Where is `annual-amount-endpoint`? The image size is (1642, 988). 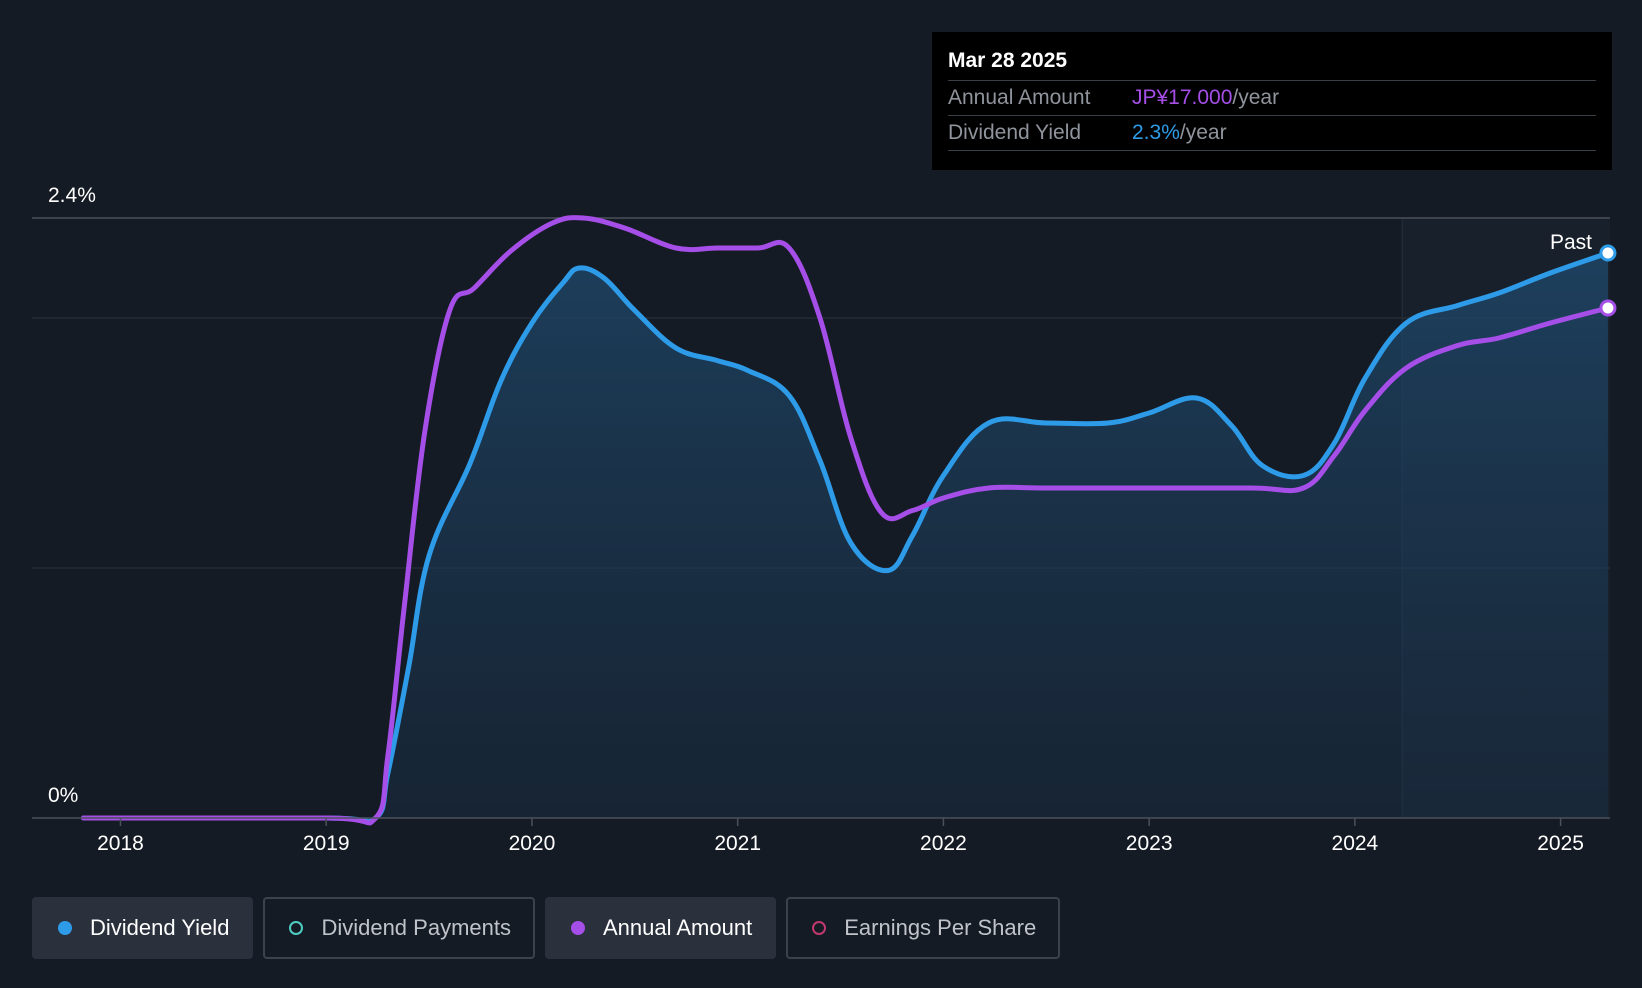 annual-amount-endpoint is located at coordinates (1608, 308).